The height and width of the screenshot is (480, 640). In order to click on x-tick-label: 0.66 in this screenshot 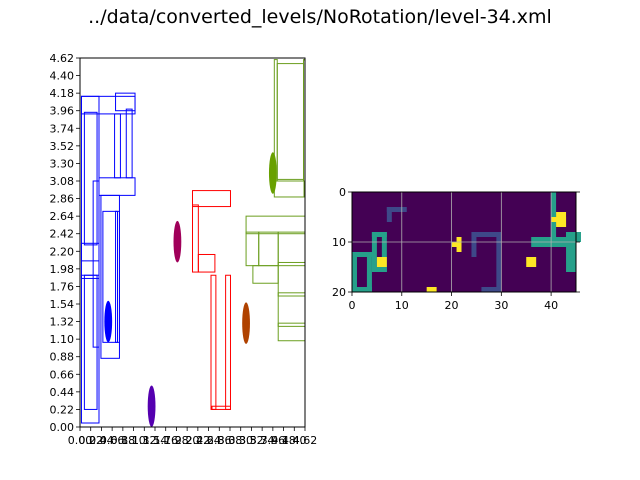, I will do `click(112, 440)`.